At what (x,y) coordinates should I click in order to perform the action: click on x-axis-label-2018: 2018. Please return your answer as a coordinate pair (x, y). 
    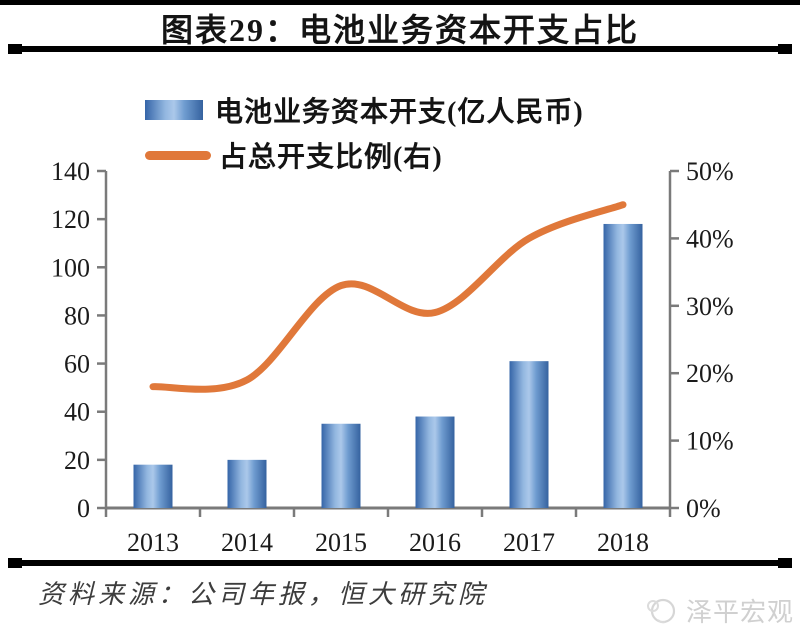
    Looking at the image, I should click on (623, 542).